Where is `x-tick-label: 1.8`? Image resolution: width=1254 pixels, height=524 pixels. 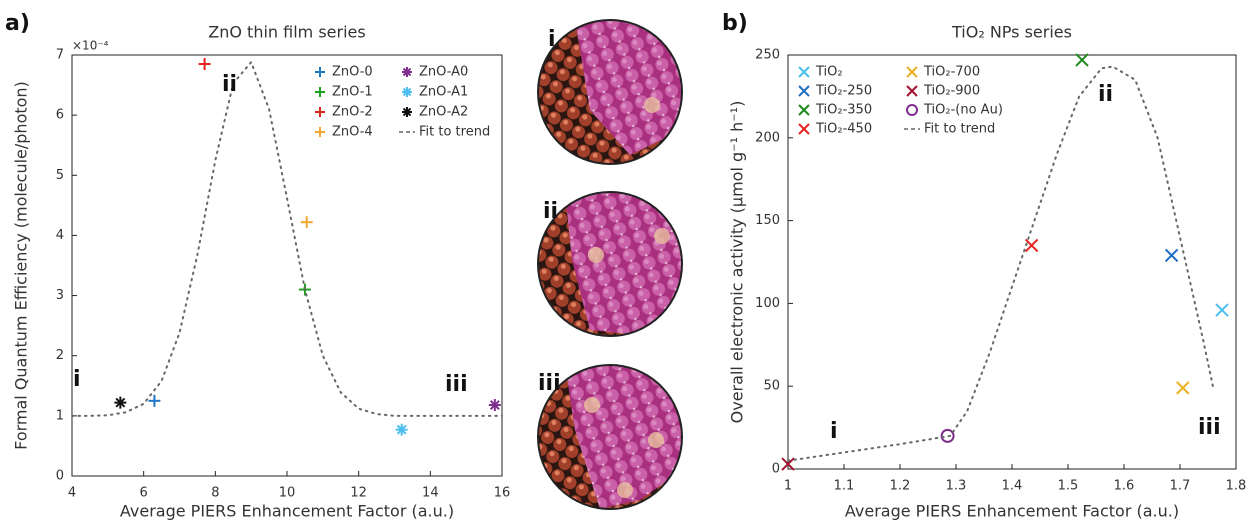
x-tick-label: 1.8 is located at coordinates (1236, 486).